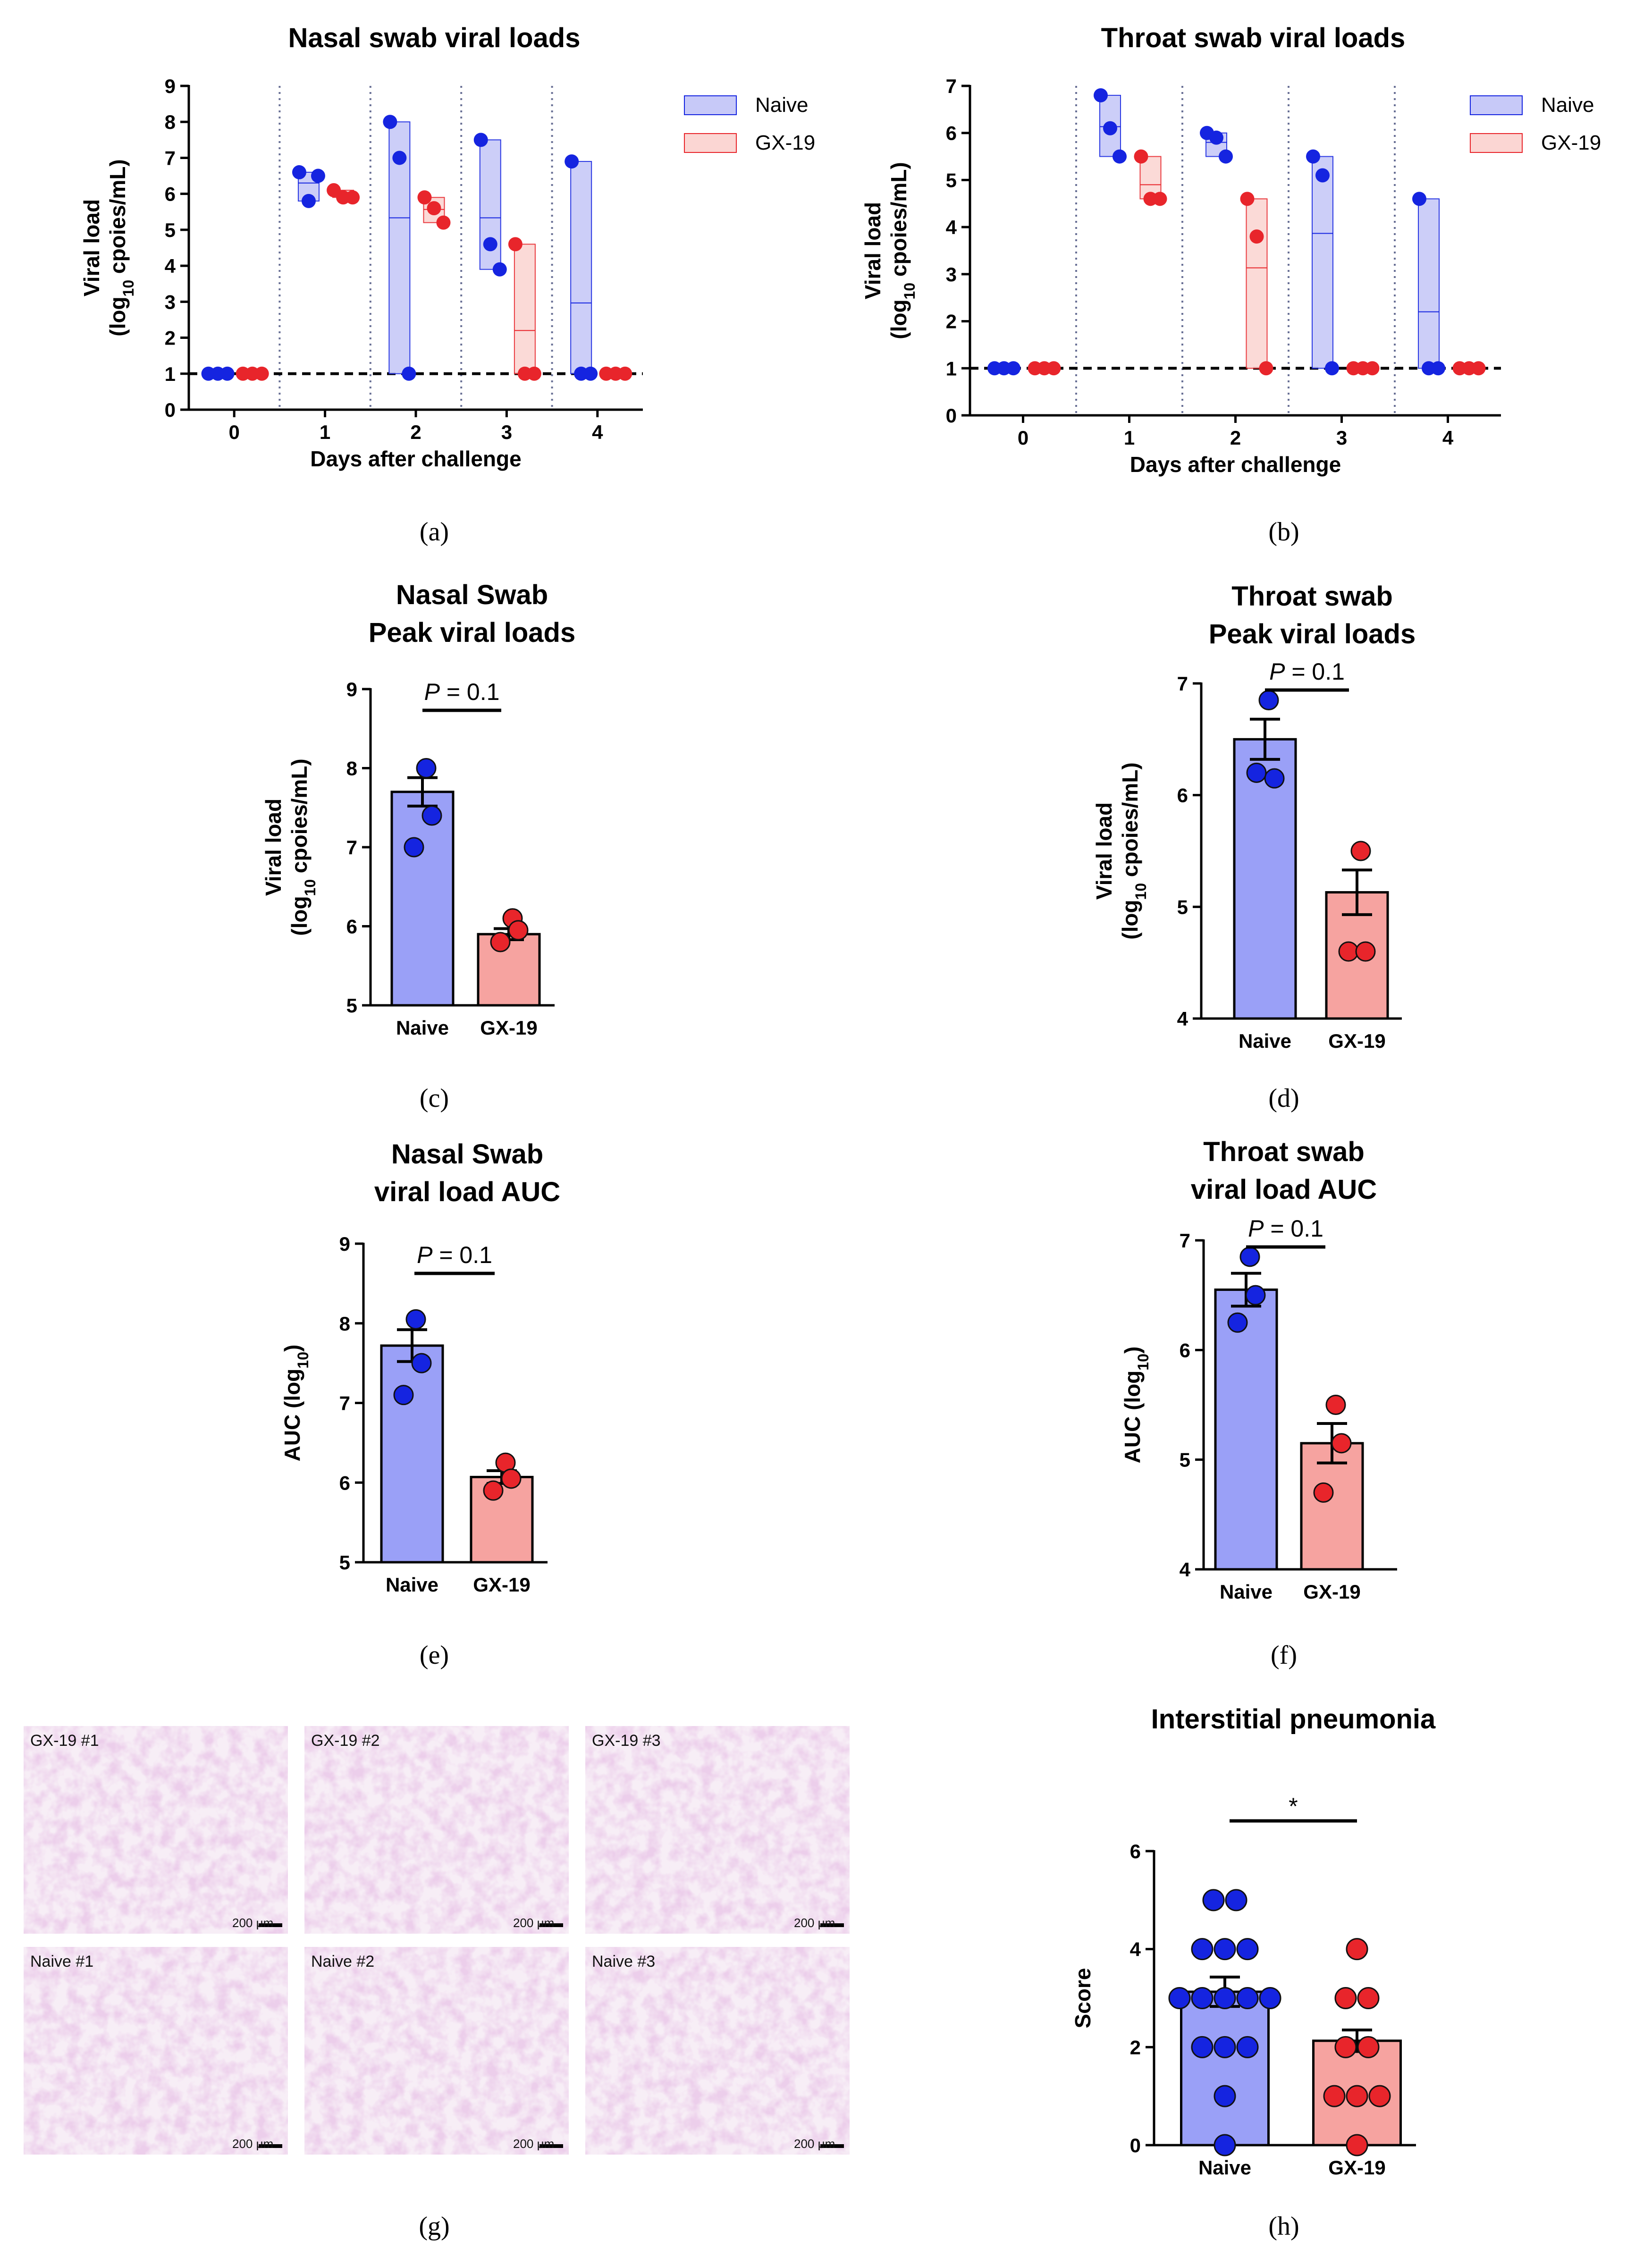  Describe the element at coordinates (1082, 1999) in the screenshot. I see `y-axis-label: Score` at that location.